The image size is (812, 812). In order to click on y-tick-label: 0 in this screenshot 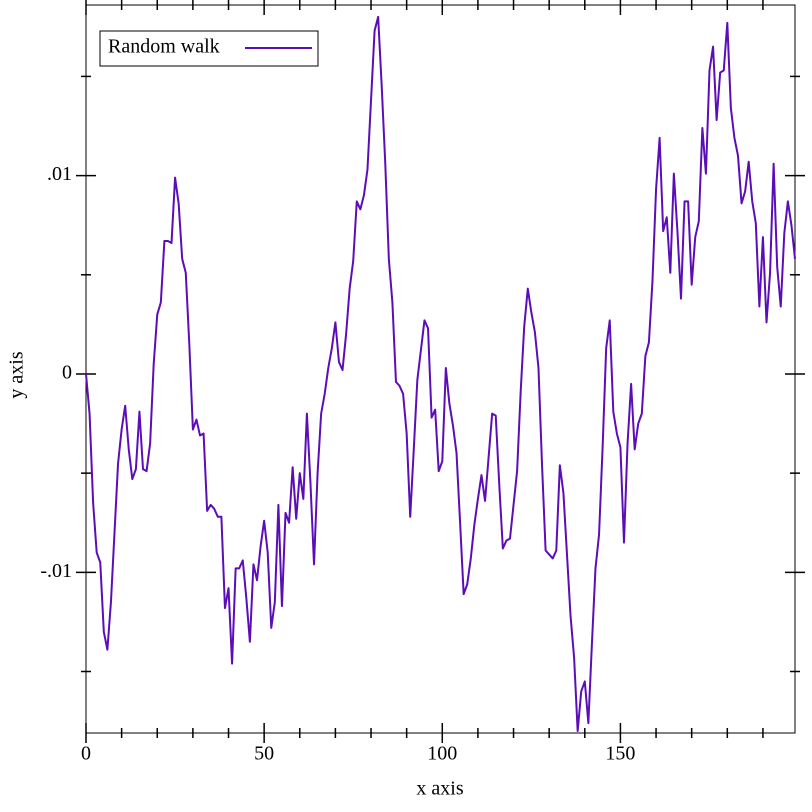, I will do `click(67, 373)`.